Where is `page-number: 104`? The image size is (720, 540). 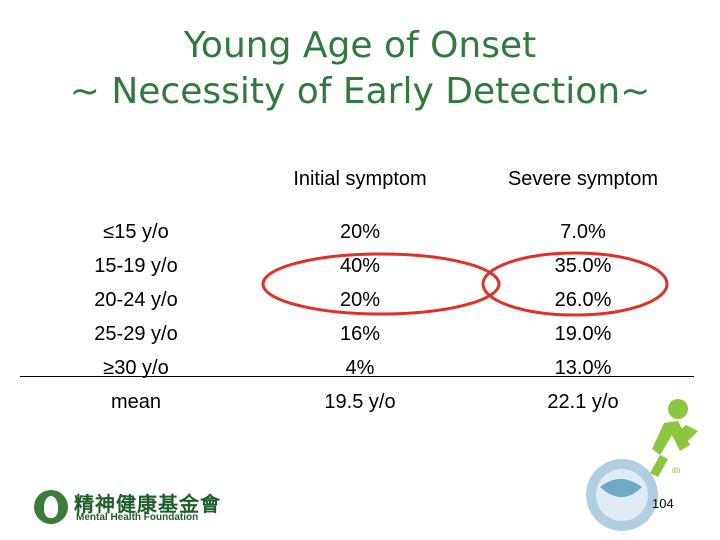
page-number: 104 is located at coordinates (663, 503).